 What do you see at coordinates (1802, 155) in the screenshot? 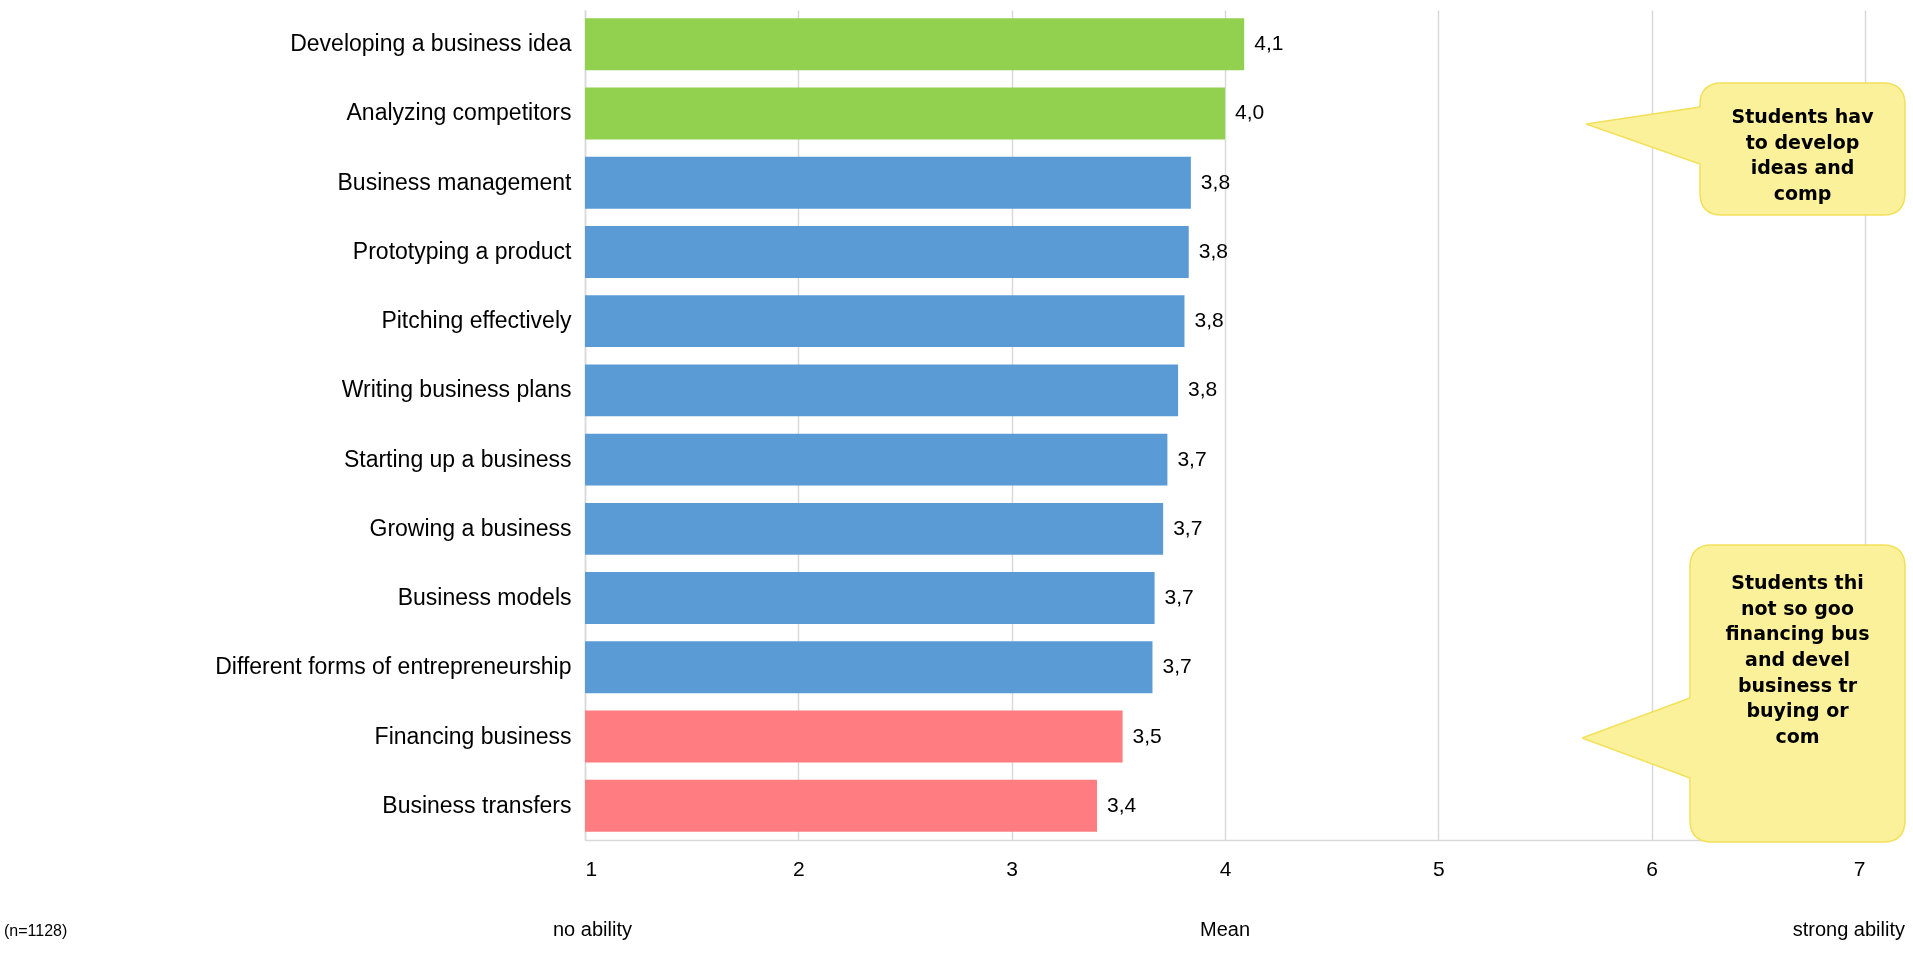
I see `annotation: Students hav to develop ideas and comp` at bounding box center [1802, 155].